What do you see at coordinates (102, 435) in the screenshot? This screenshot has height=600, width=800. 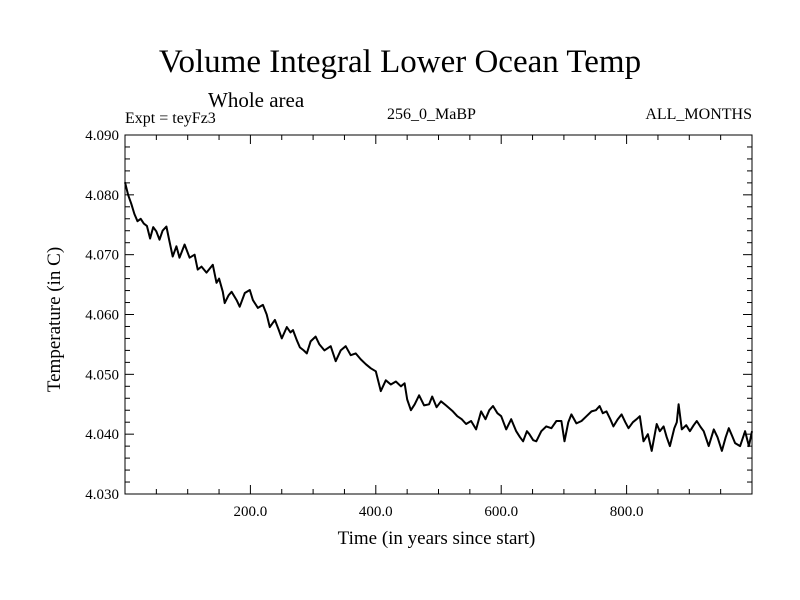 I see `y-tick-label: 4.040` at bounding box center [102, 435].